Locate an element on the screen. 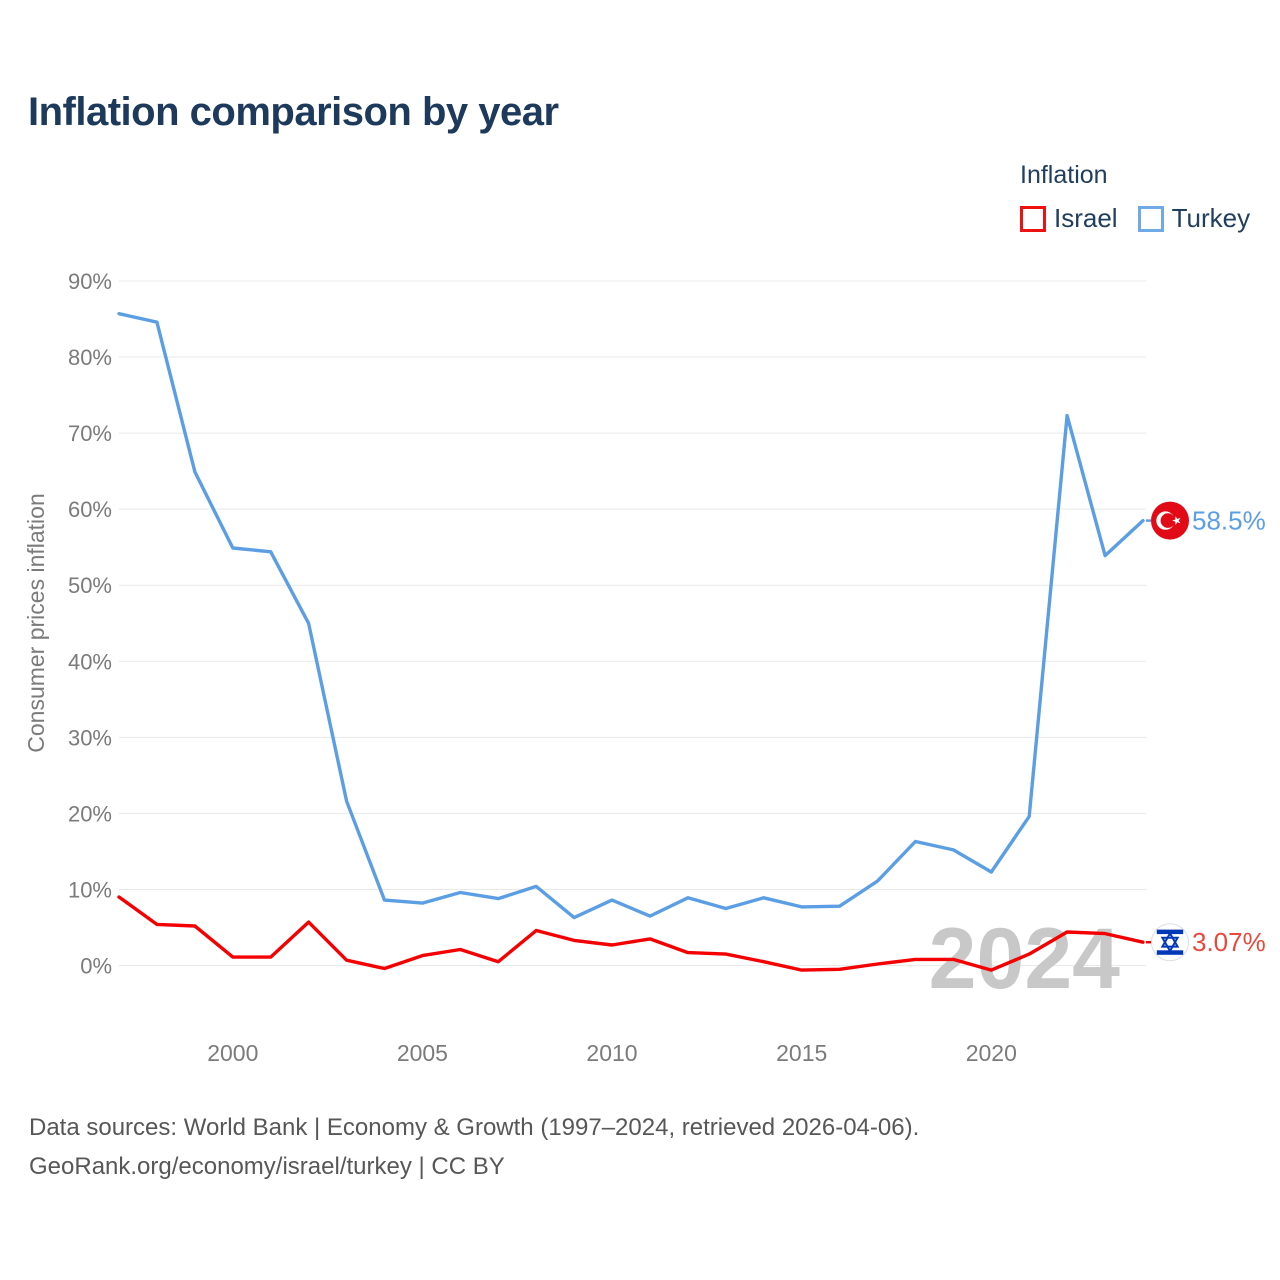 The height and width of the screenshot is (1280, 1280). watermark-year: 2024 is located at coordinates (1024, 959).